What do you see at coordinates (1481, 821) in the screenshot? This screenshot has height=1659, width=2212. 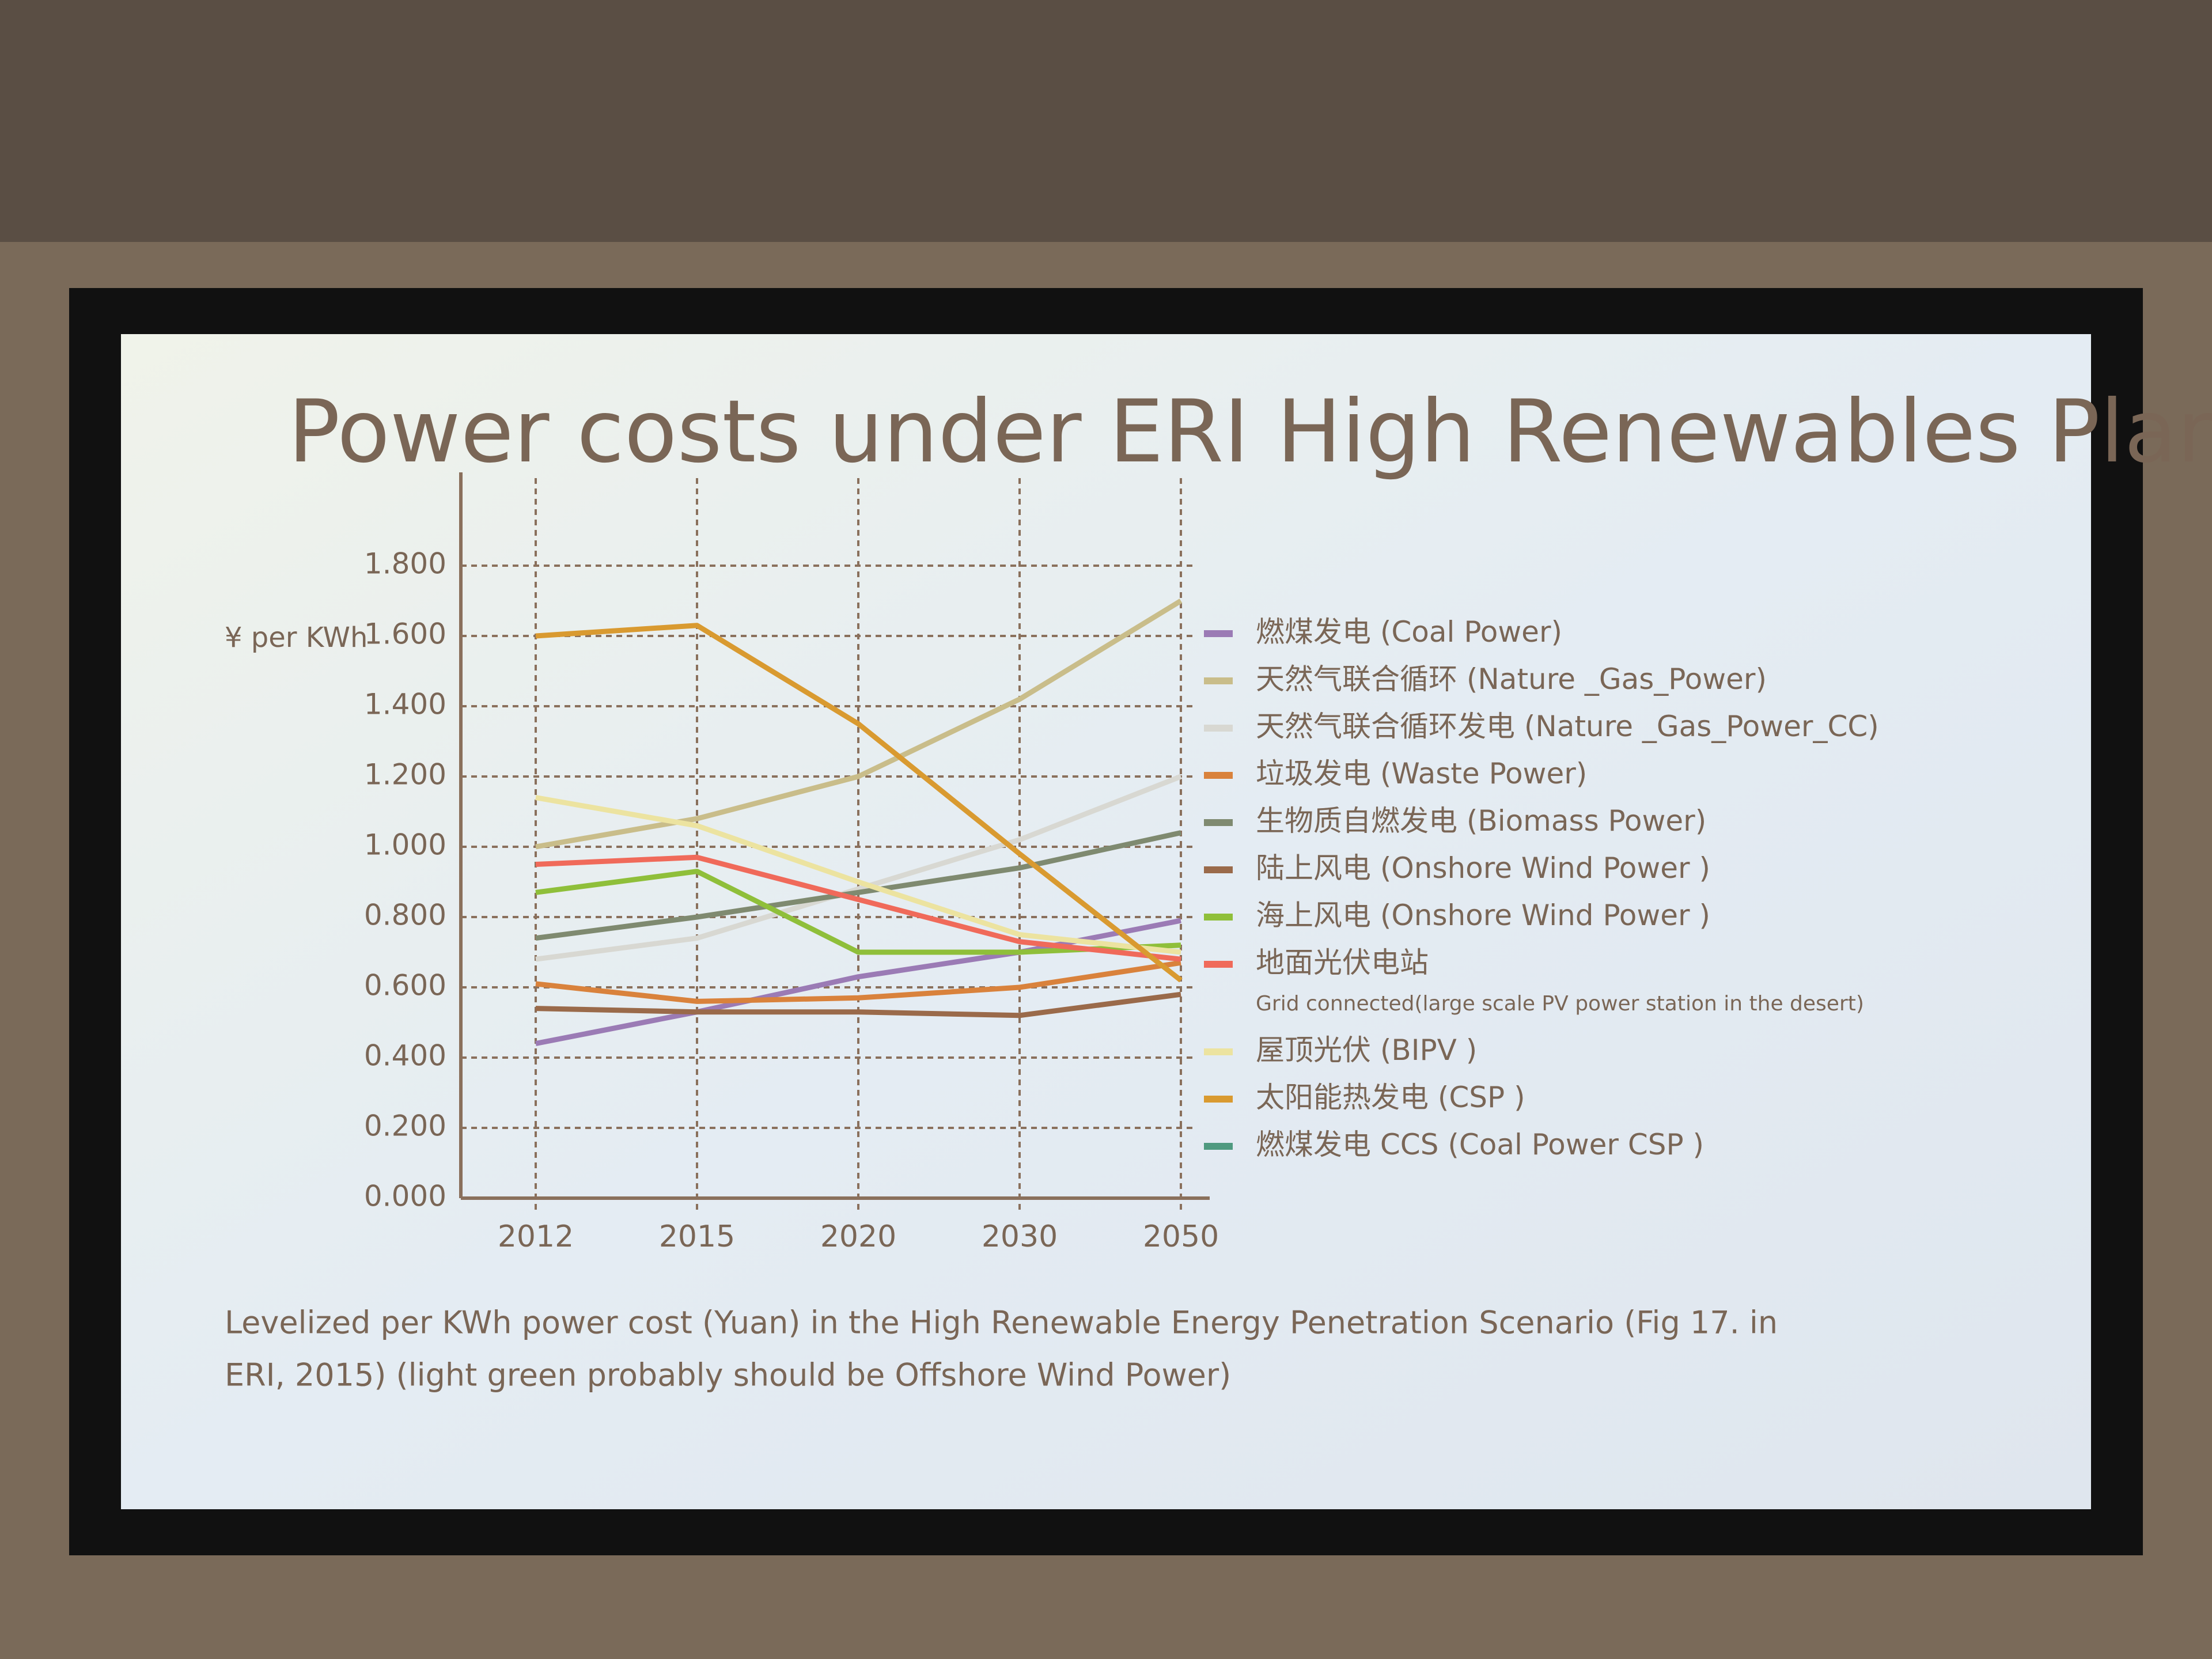 I see `legend-label: 生物质自燃发电 (Biomass Power)` at bounding box center [1481, 821].